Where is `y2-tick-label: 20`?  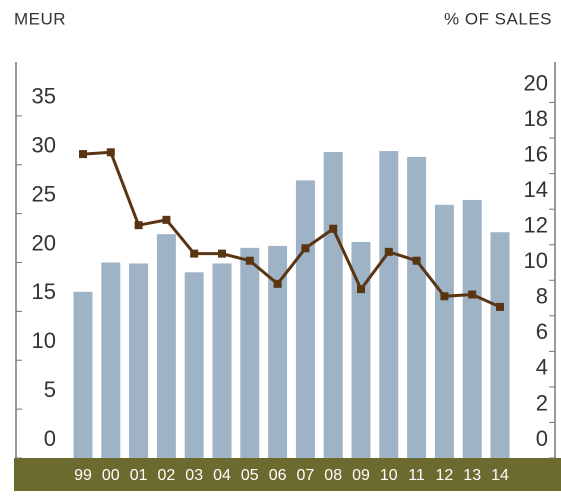 y2-tick-label: 20 is located at coordinates (536, 82).